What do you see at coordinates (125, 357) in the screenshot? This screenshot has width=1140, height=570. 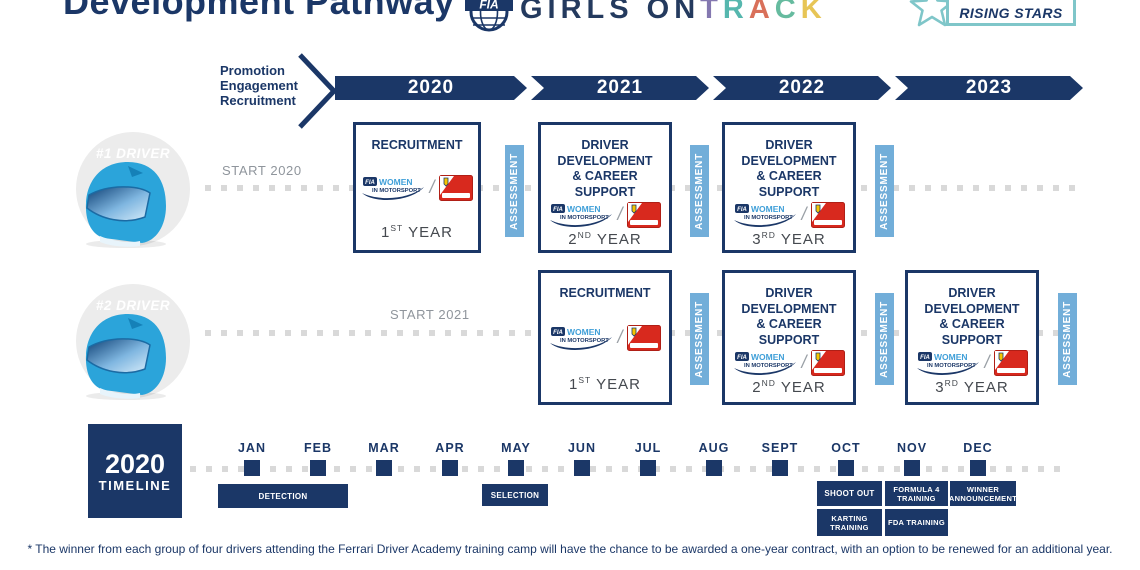 I see `helmet-icon` at bounding box center [125, 357].